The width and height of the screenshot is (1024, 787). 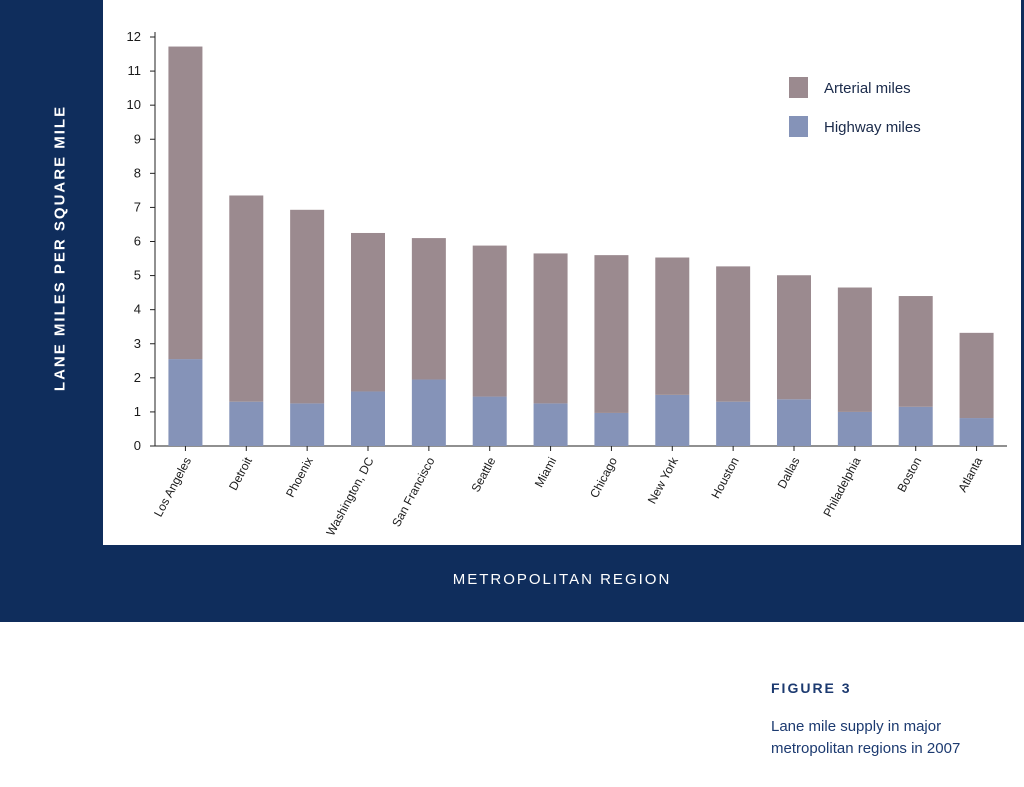 I want to click on category-label: Boston, so click(x=909, y=475).